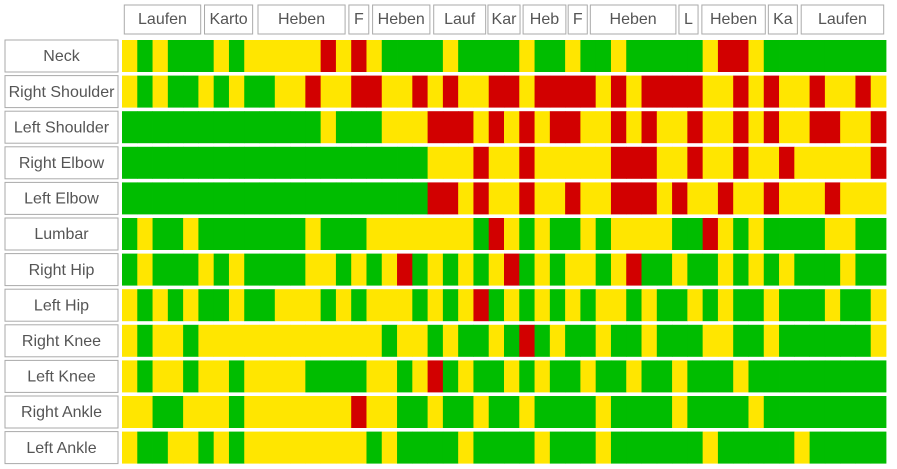 This screenshot has height=469, width=897. Describe the element at coordinates (62, 163) in the screenshot. I see `row-label: Right Elbow` at that location.